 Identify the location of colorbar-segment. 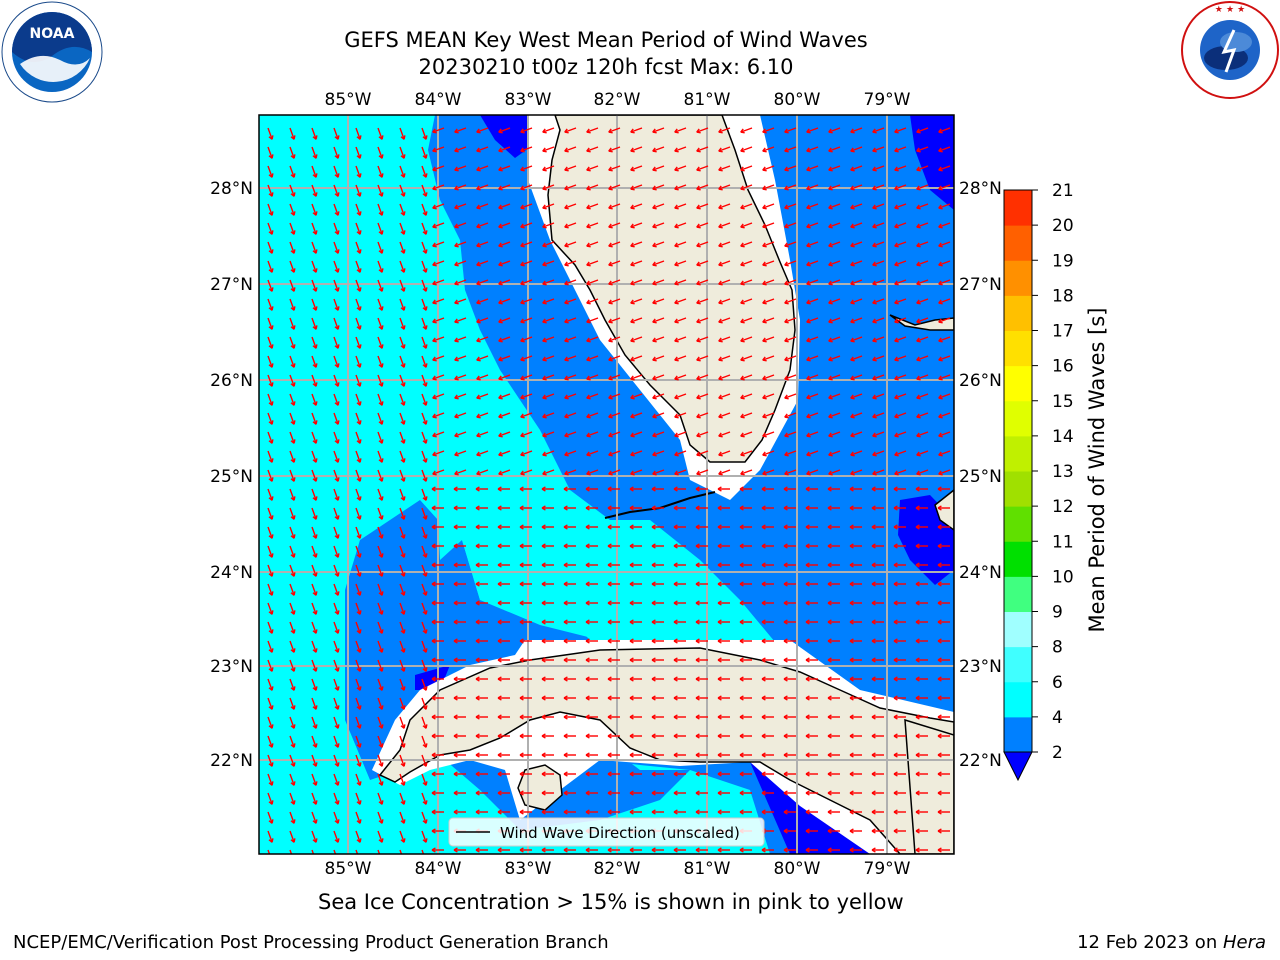
(1018, 418).